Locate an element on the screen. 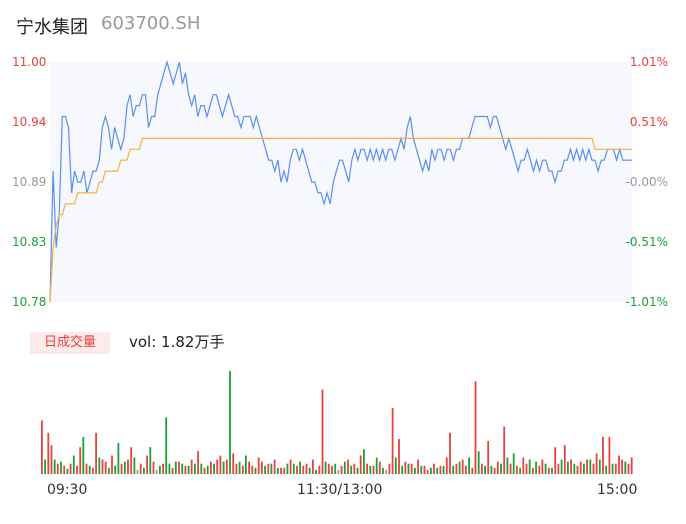 The image size is (686, 524). price-tick-label: 10.78 is located at coordinates (29, 302).